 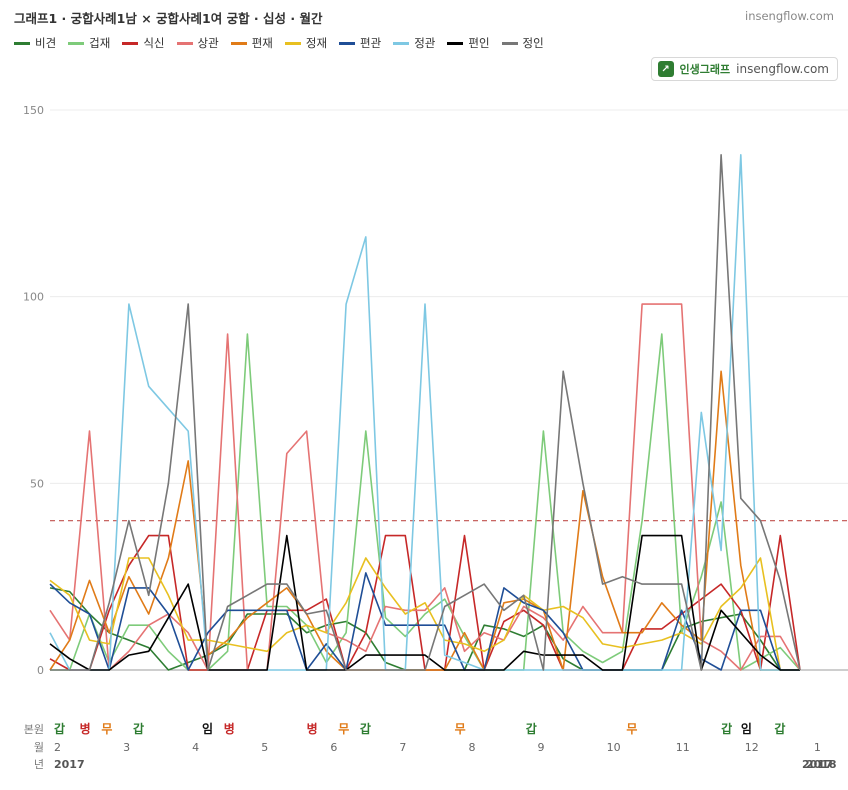 I want to click on month-tick-label: 7, so click(x=402, y=747).